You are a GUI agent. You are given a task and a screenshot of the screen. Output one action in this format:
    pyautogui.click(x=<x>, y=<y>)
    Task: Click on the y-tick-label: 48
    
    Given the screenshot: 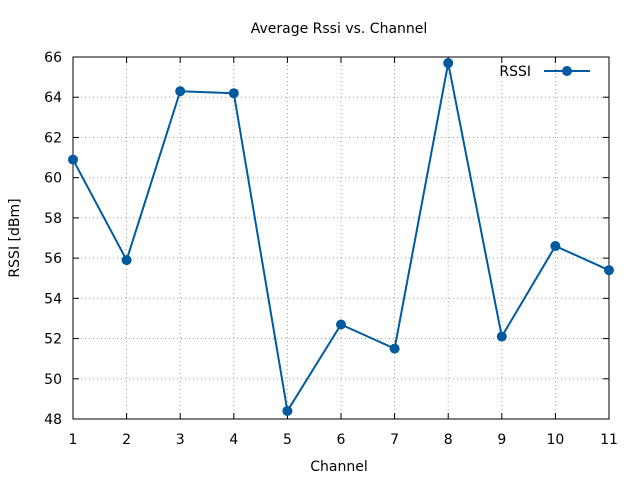 What is the action you would take?
    pyautogui.click(x=53, y=420)
    